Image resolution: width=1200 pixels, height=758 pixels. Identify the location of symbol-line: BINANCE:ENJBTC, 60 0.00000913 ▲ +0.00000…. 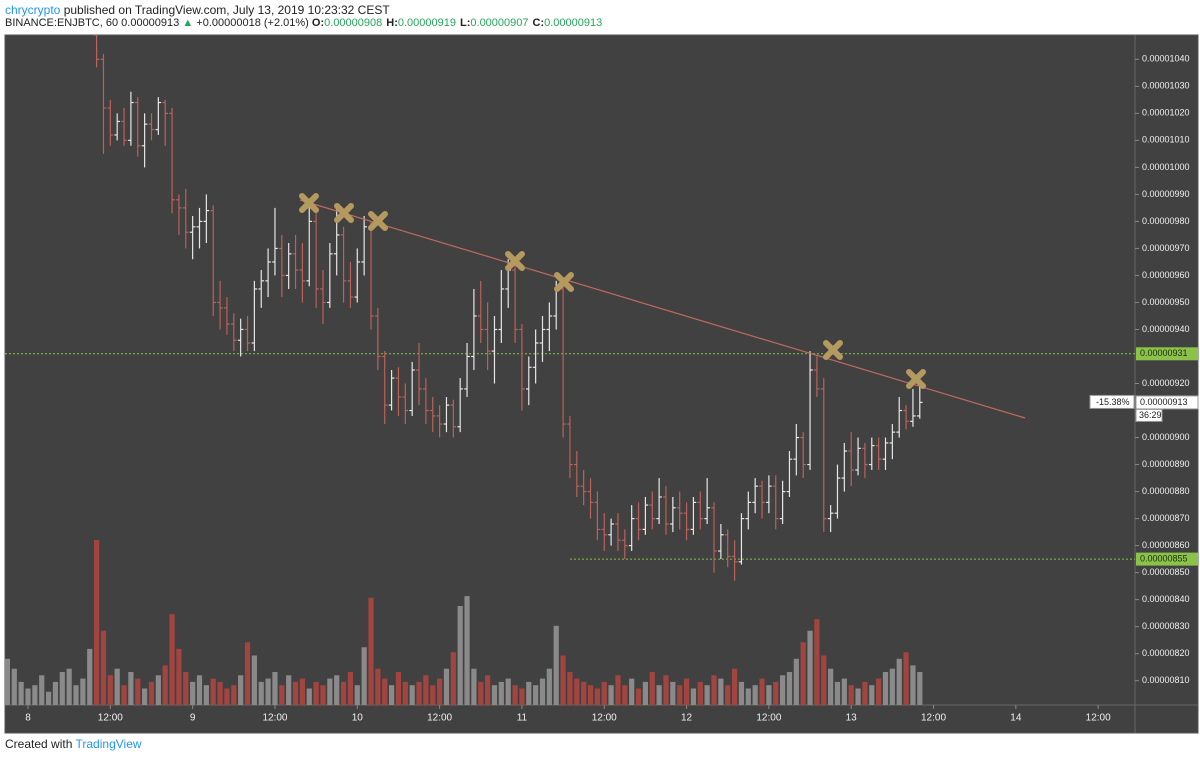
(305, 23).